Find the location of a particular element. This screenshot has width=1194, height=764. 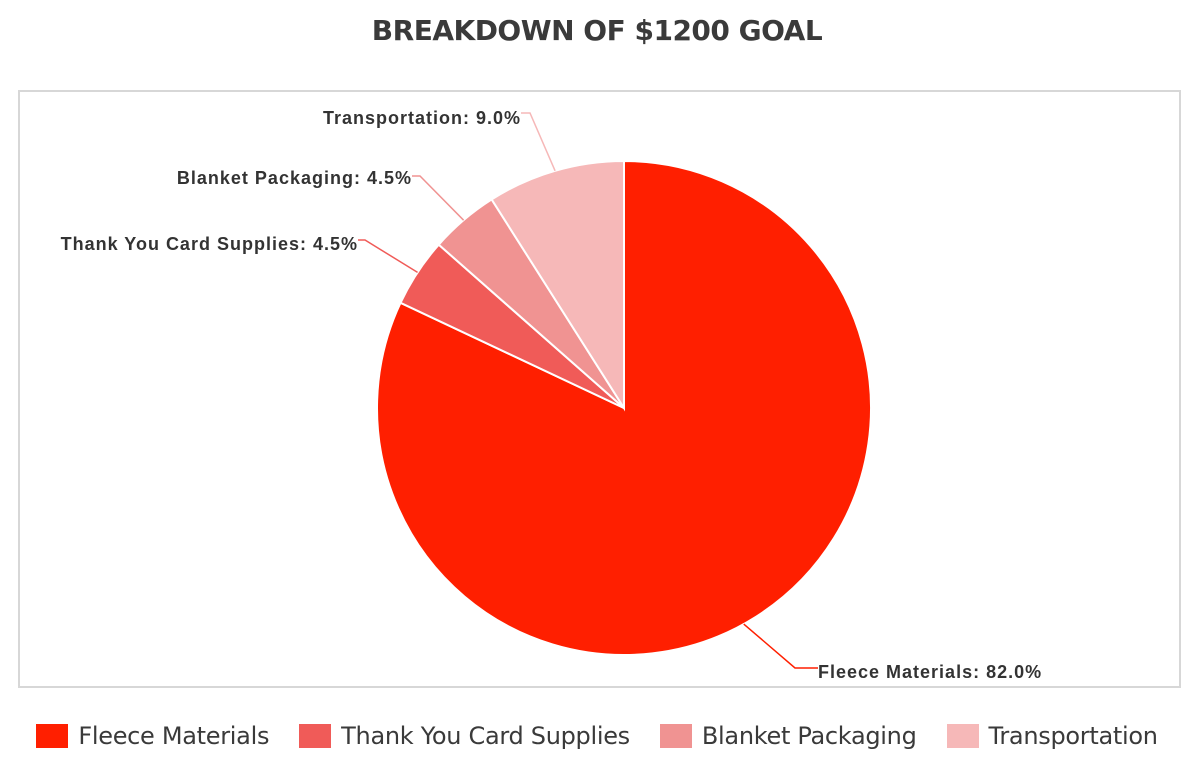

legend-swatch-thank-you-card-supplies is located at coordinates (315, 736).